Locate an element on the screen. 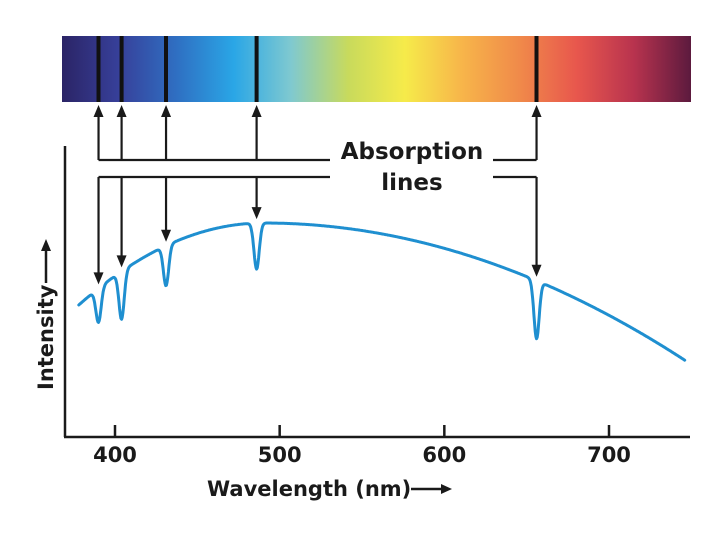  y-axis-arrowhead is located at coordinates (46, 245).